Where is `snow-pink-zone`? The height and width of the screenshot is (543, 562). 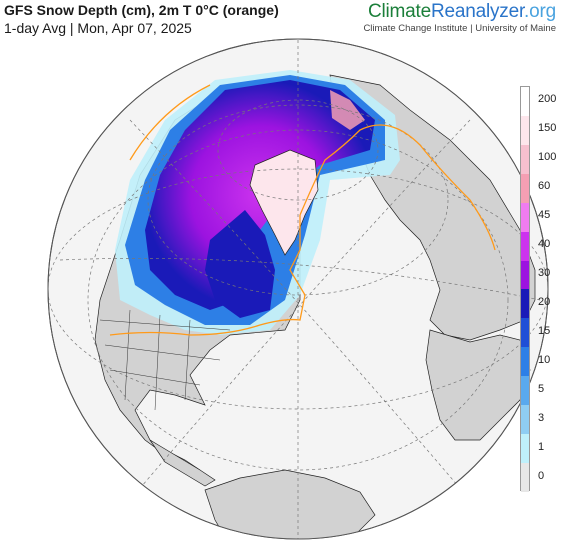
snow-pink-zone is located at coordinates (347, 110).